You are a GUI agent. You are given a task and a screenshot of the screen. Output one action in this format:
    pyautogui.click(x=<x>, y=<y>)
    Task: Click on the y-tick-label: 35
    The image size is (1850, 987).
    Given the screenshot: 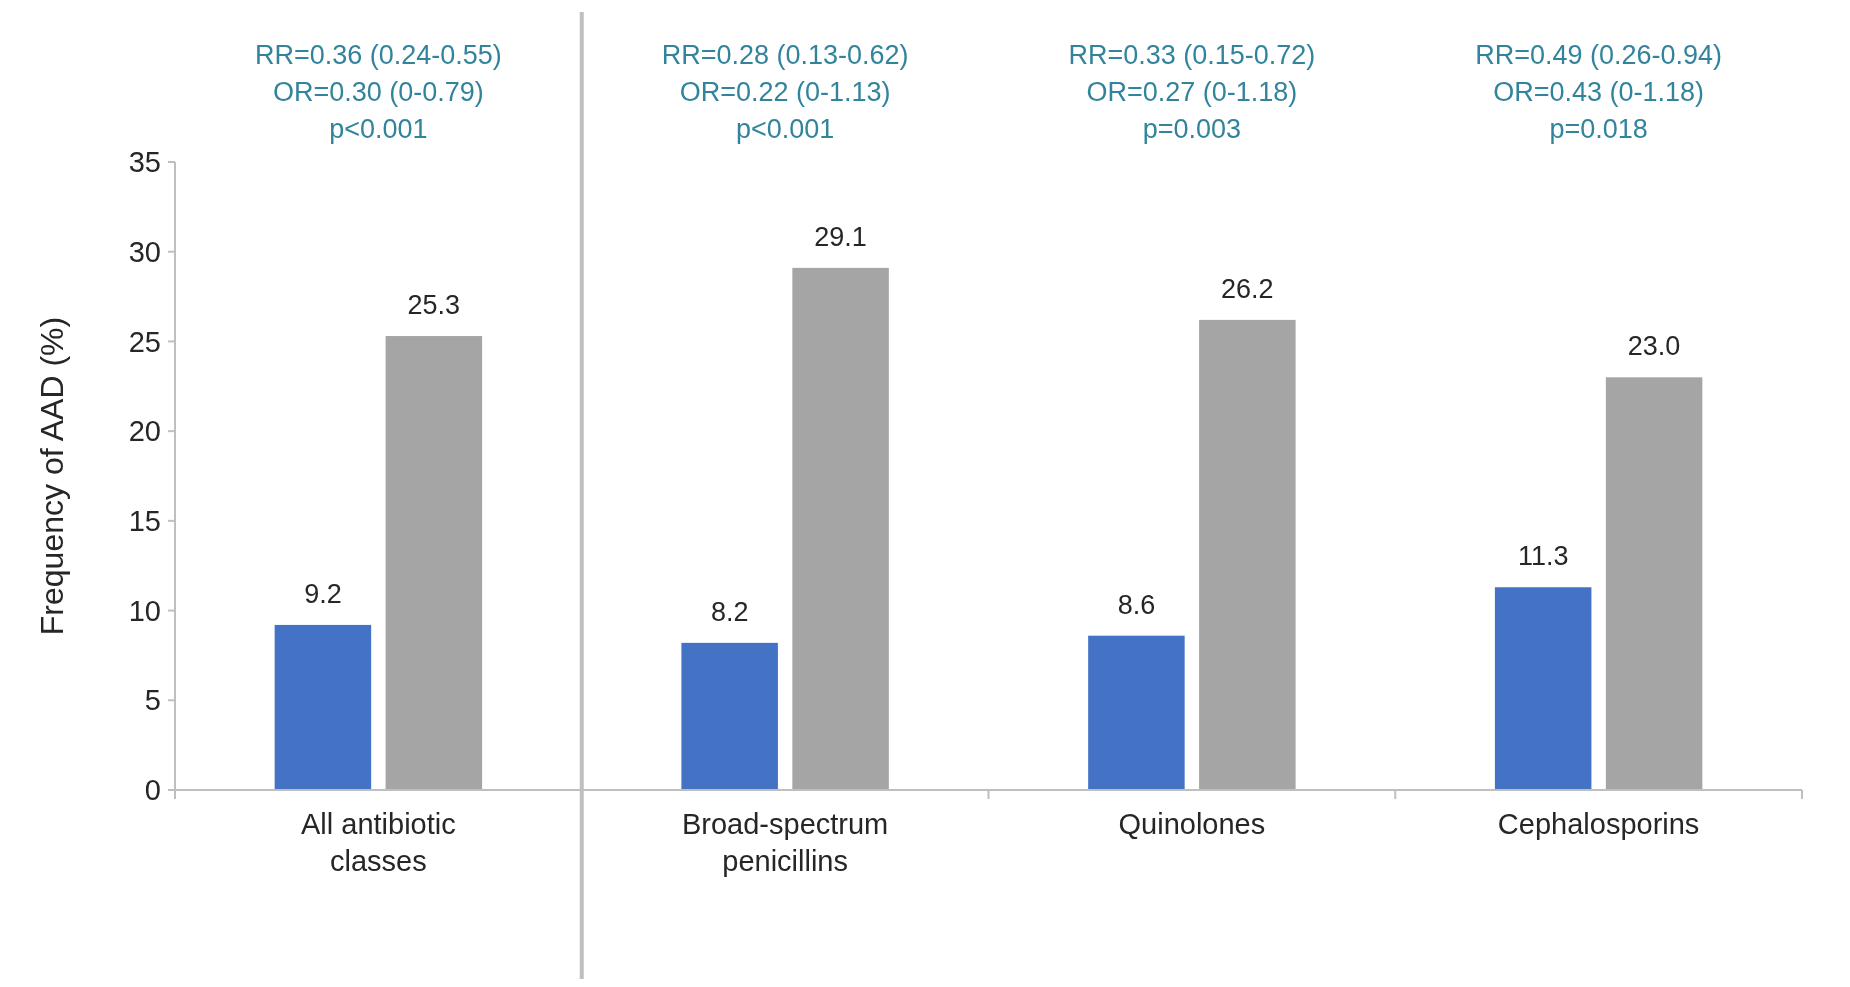 What is the action you would take?
    pyautogui.click(x=144, y=162)
    